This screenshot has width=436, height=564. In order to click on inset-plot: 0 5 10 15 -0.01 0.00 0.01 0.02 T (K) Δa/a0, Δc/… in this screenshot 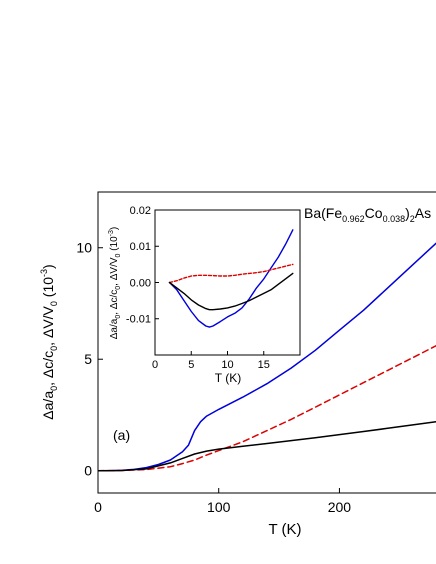, I will do `click(204, 295)`.